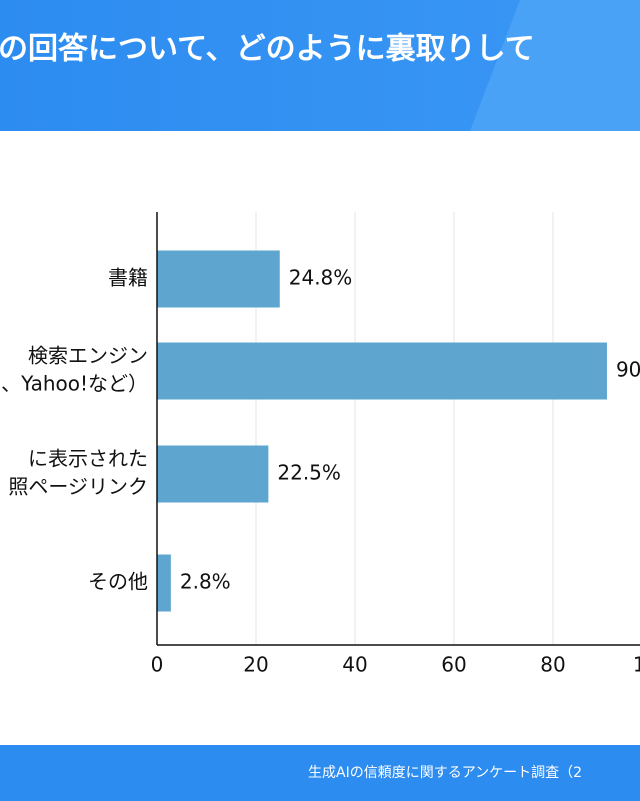 The height and width of the screenshot is (801, 640). What do you see at coordinates (453, 665) in the screenshot?
I see `x-tick-label: 60` at bounding box center [453, 665].